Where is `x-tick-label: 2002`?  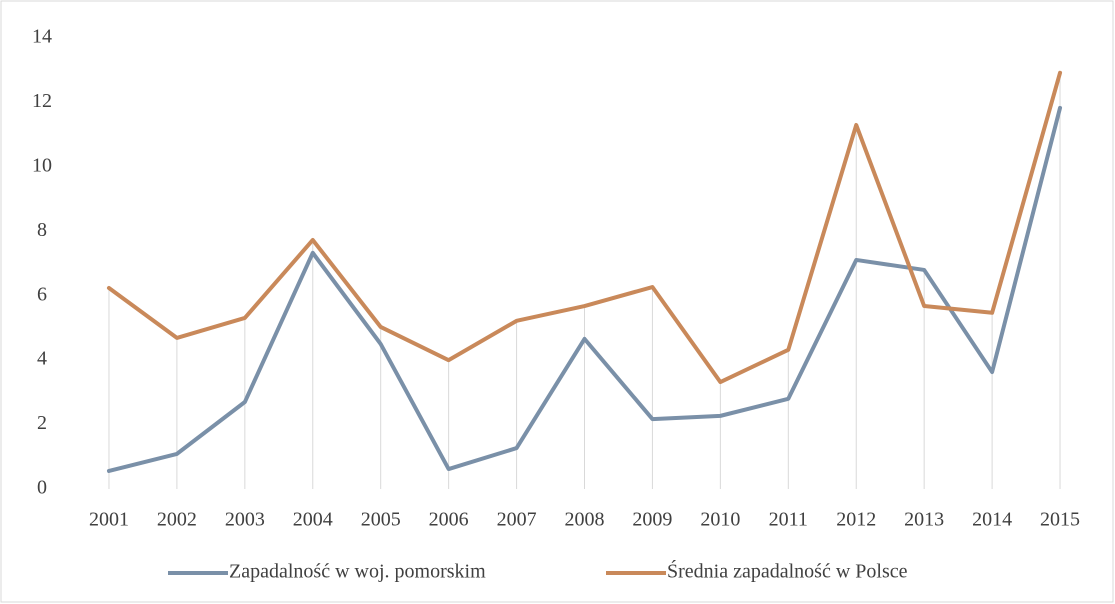 x-tick-label: 2002 is located at coordinates (177, 520).